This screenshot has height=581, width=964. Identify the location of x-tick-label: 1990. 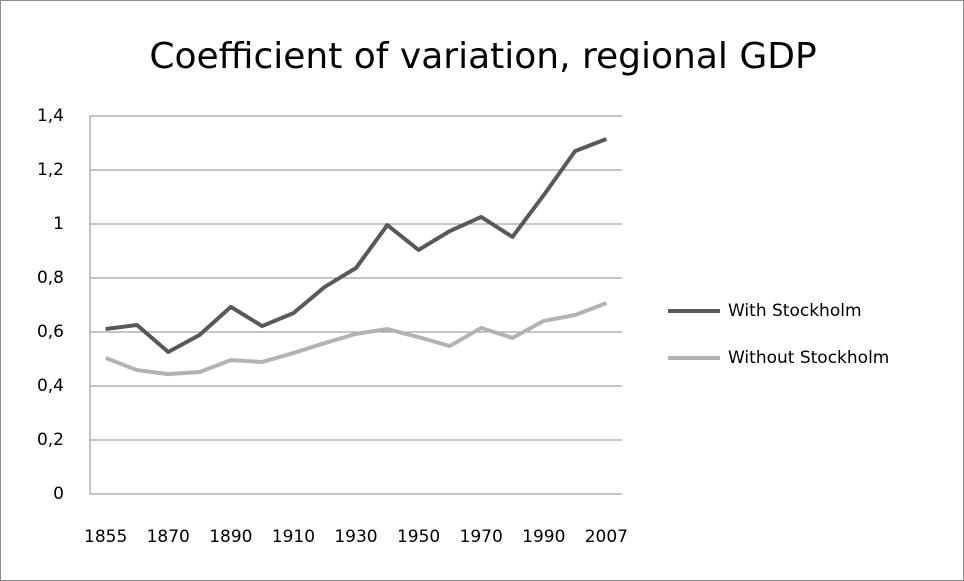
(543, 537).